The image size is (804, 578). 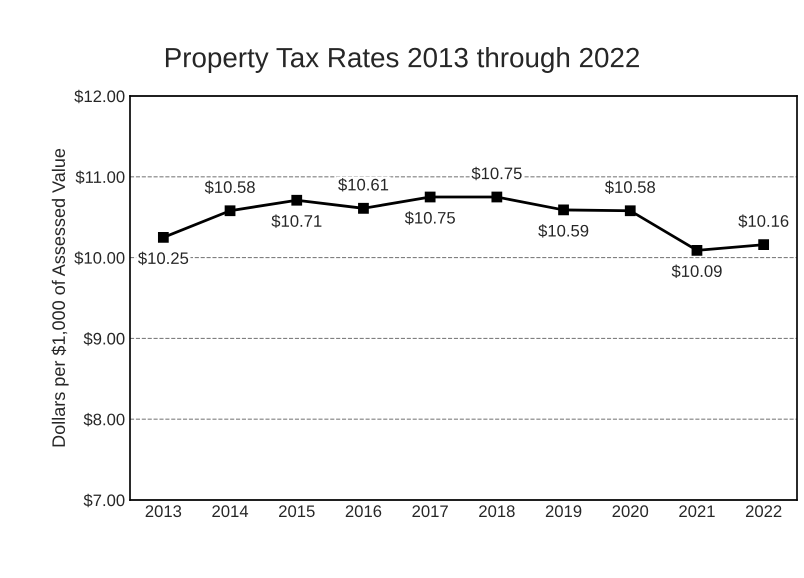 What do you see at coordinates (297, 511) in the screenshot?
I see `x-tick-label: 2015` at bounding box center [297, 511].